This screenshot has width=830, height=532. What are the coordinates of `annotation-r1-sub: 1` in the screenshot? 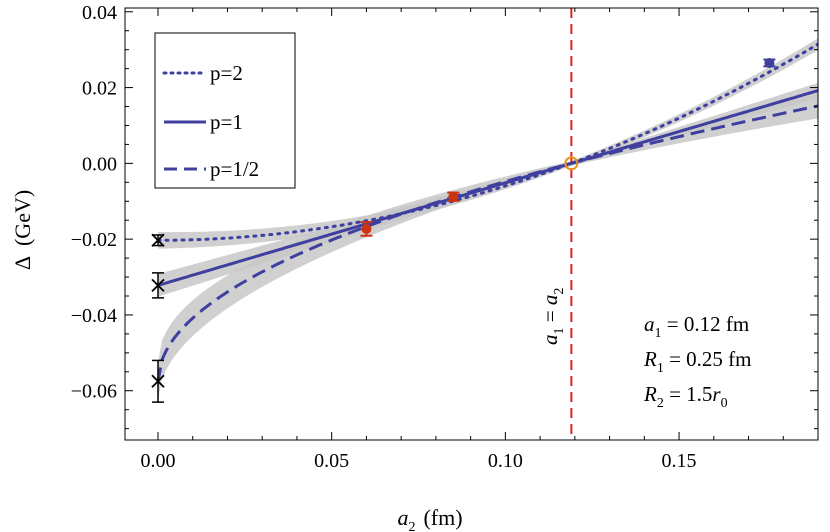 It's located at (660, 368).